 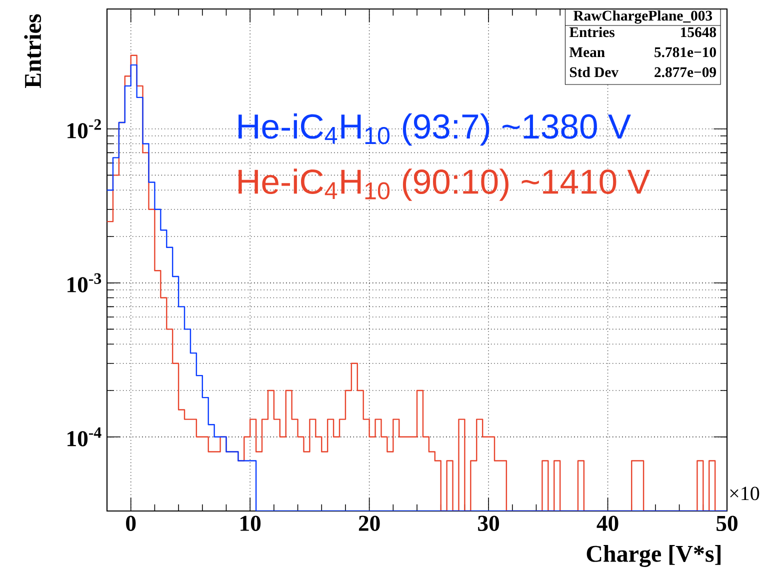 What do you see at coordinates (594, 72) in the screenshot?
I see `annotation: Std Dev` at bounding box center [594, 72].